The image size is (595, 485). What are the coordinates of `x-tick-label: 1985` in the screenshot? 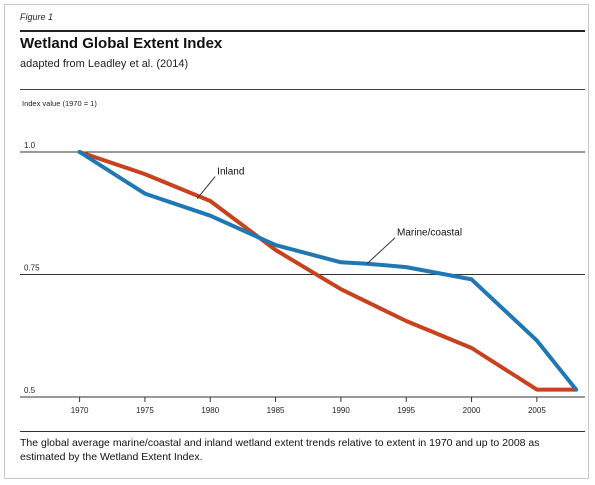 It's located at (276, 410).